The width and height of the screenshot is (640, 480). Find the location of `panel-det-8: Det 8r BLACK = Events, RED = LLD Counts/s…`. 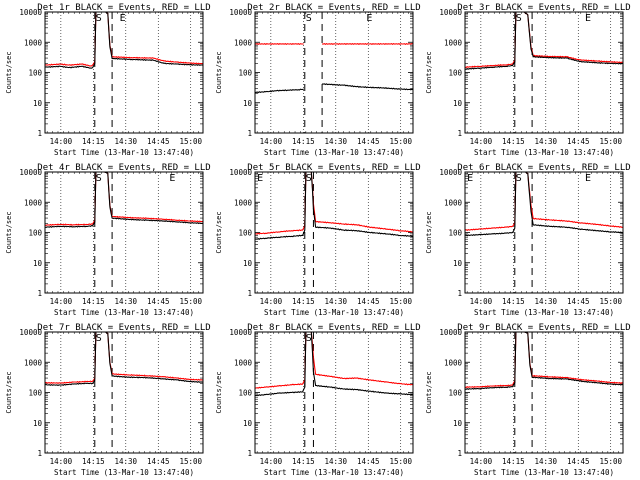

panel-det-8: Det 8r BLACK = Events, RED = LLD Counts/s… is located at coordinates (318, 400).